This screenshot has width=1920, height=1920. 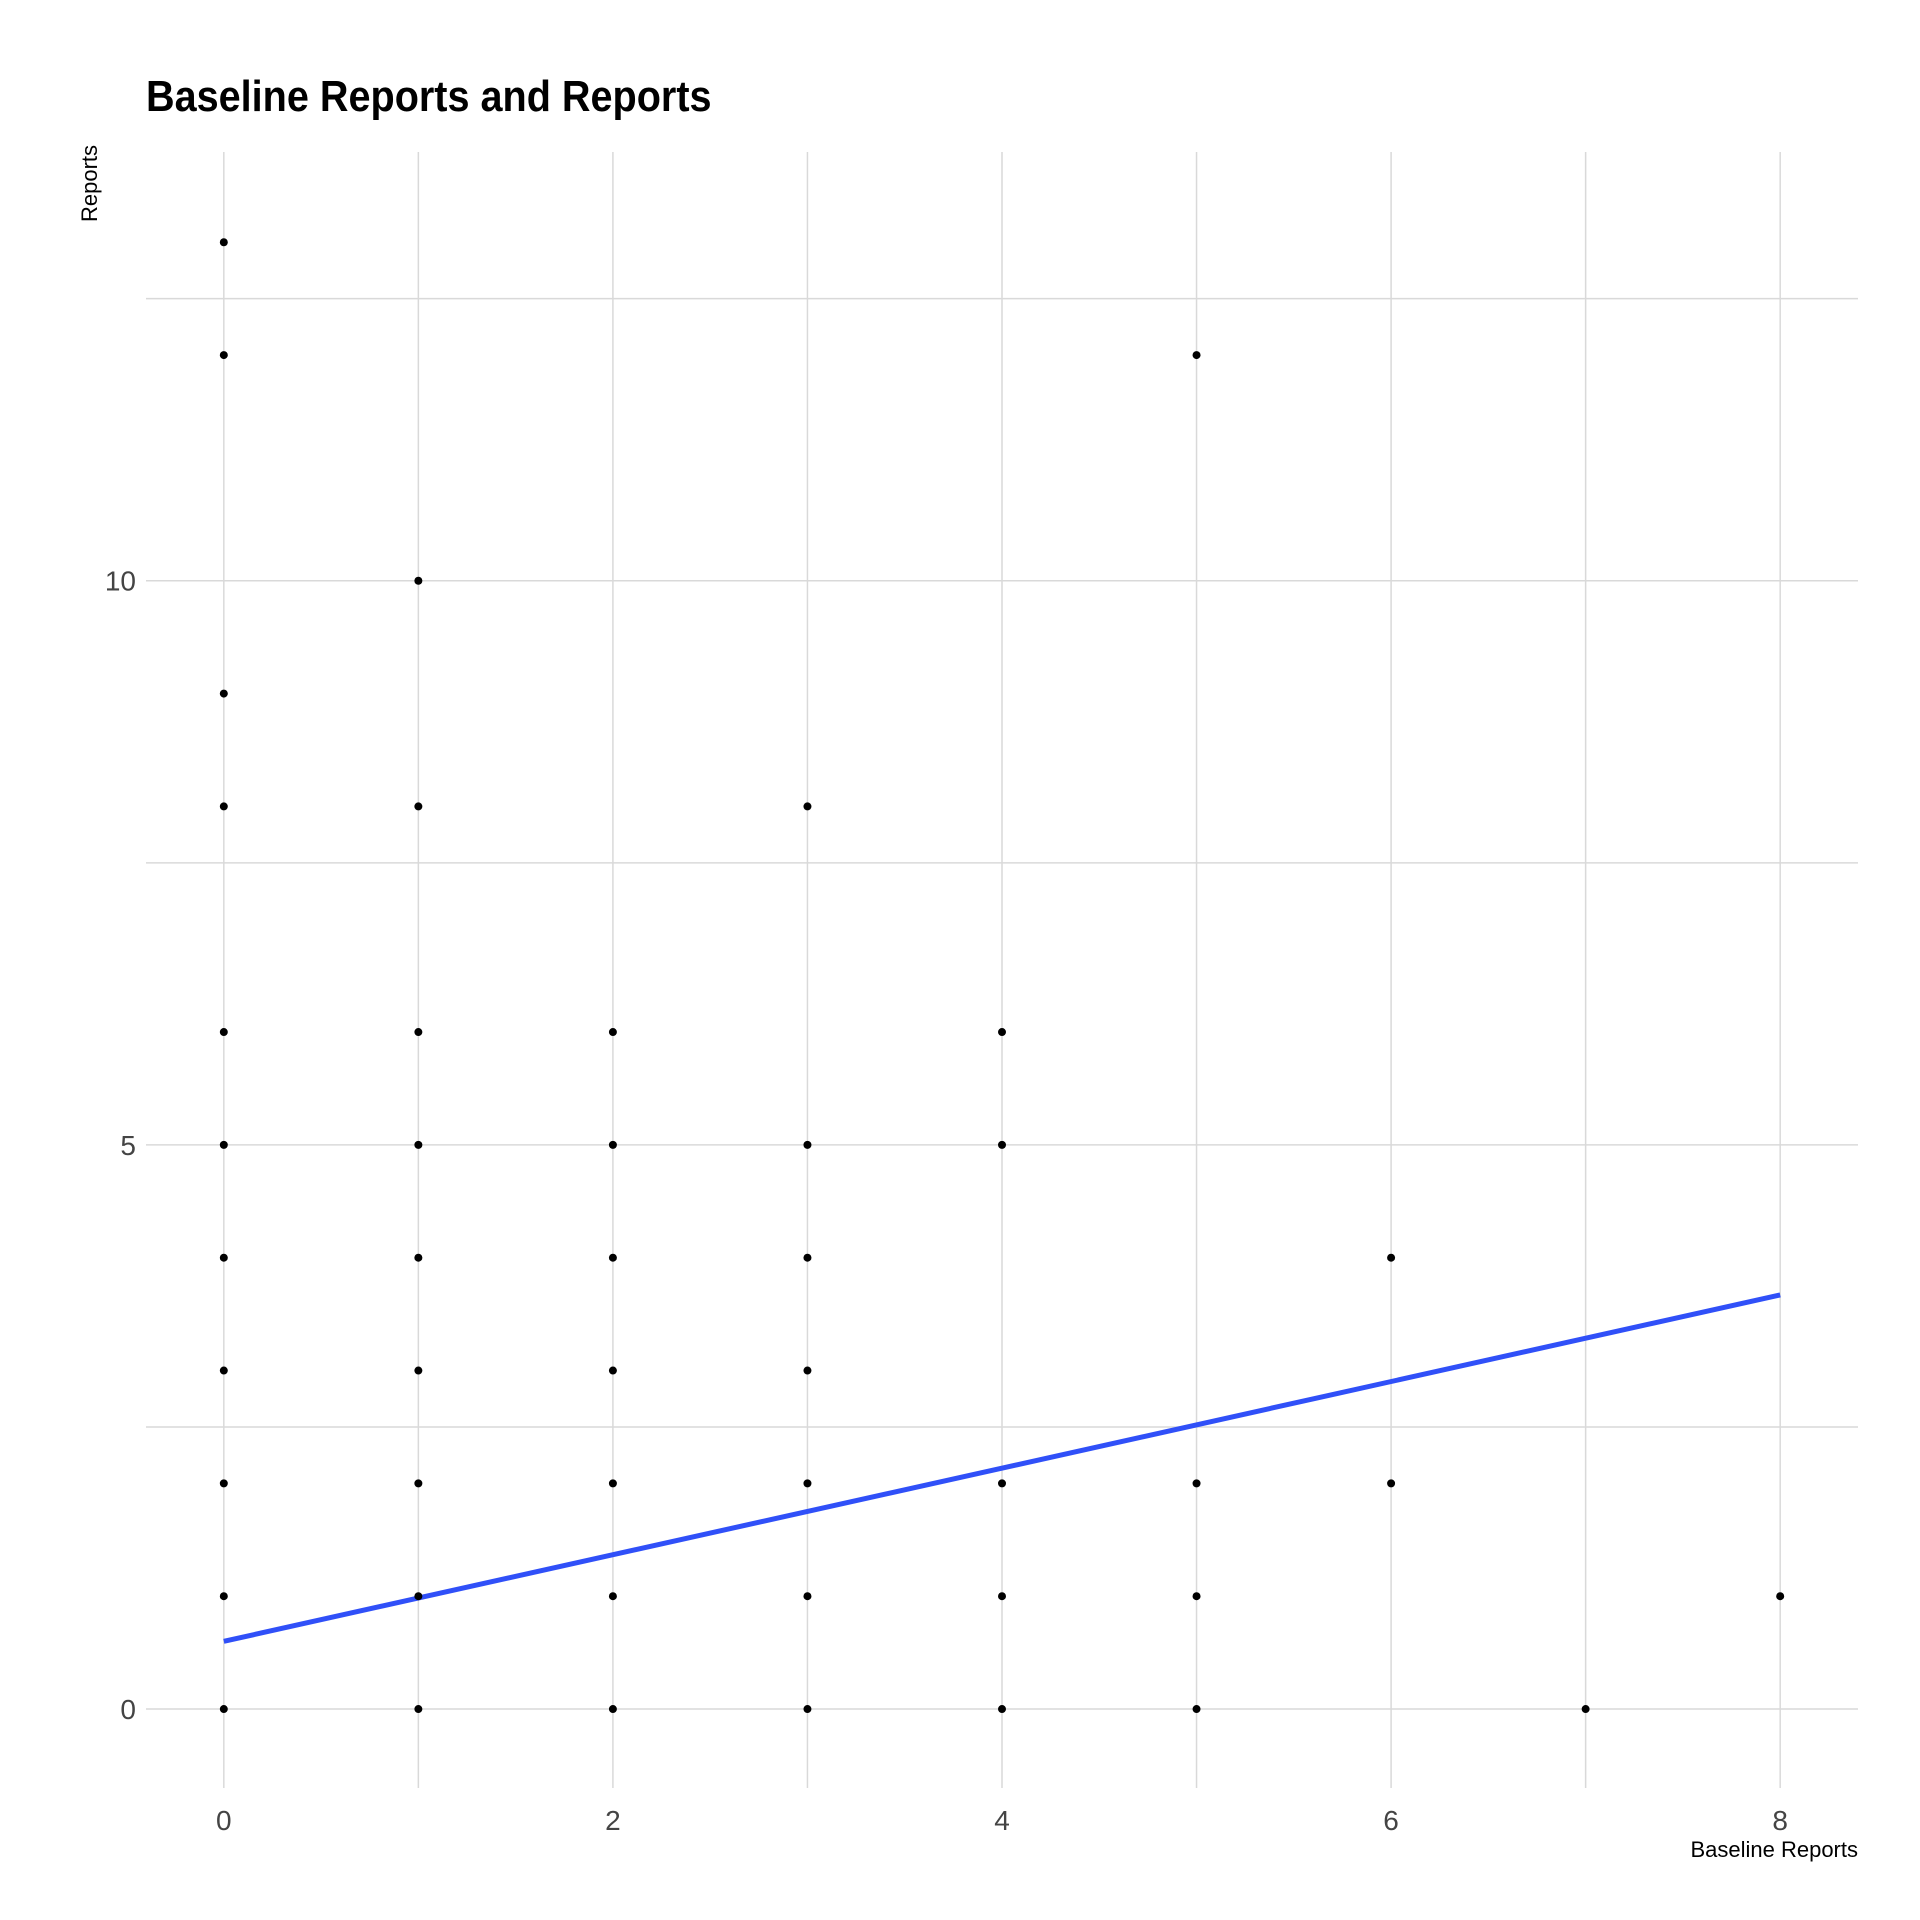 I want to click on x-tick-label: 6, so click(x=1391, y=1820).